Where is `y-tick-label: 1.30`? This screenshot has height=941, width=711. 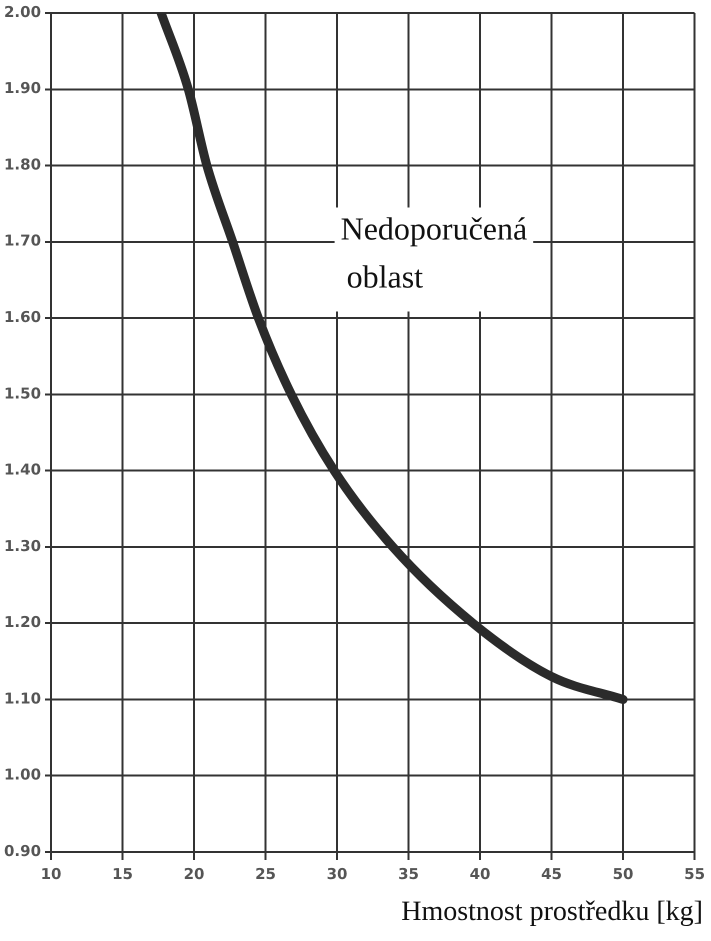 y-tick-label: 1.30 is located at coordinates (23, 545).